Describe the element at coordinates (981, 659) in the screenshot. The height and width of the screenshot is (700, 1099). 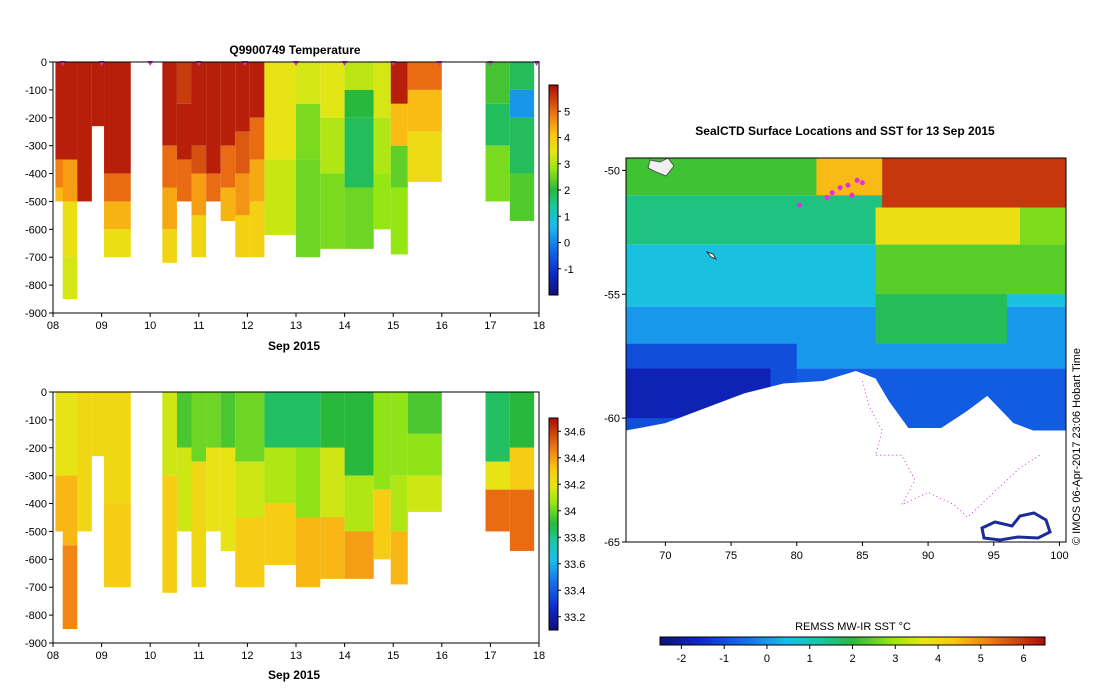
I see `sst-colorbar-tick-label: 5` at that location.